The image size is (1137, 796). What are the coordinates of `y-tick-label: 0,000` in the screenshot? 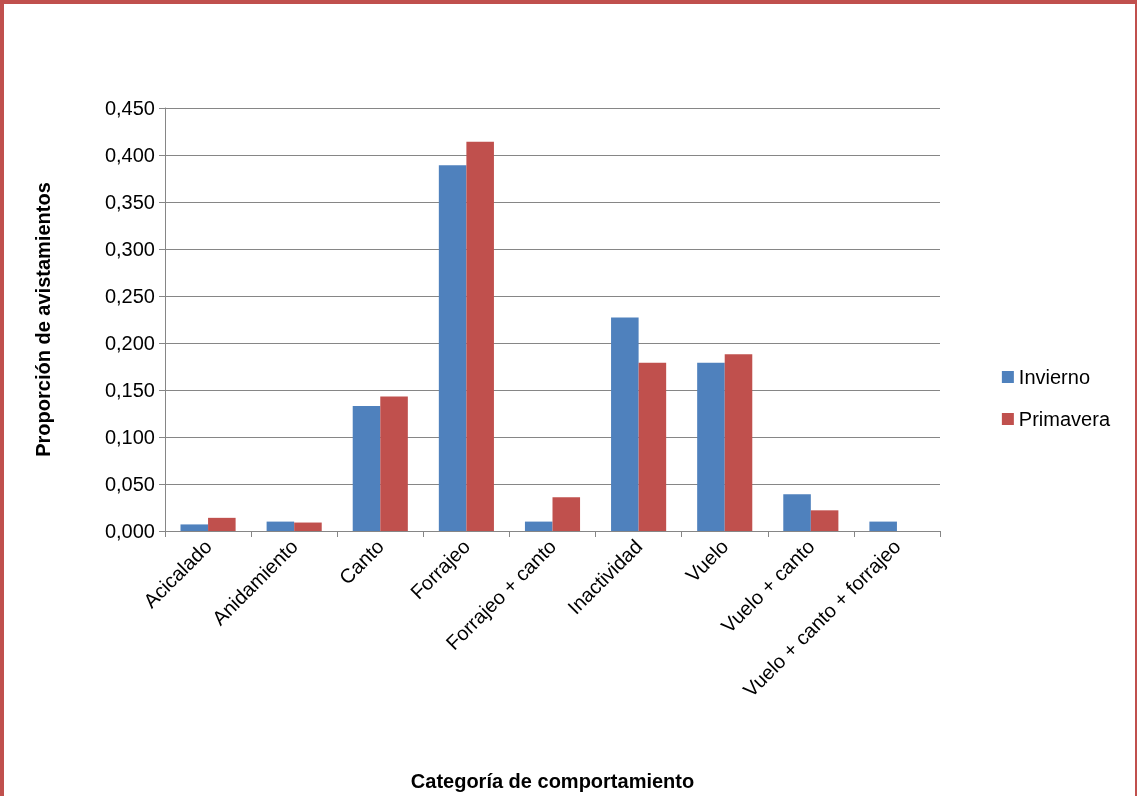 It's located at (129, 531).